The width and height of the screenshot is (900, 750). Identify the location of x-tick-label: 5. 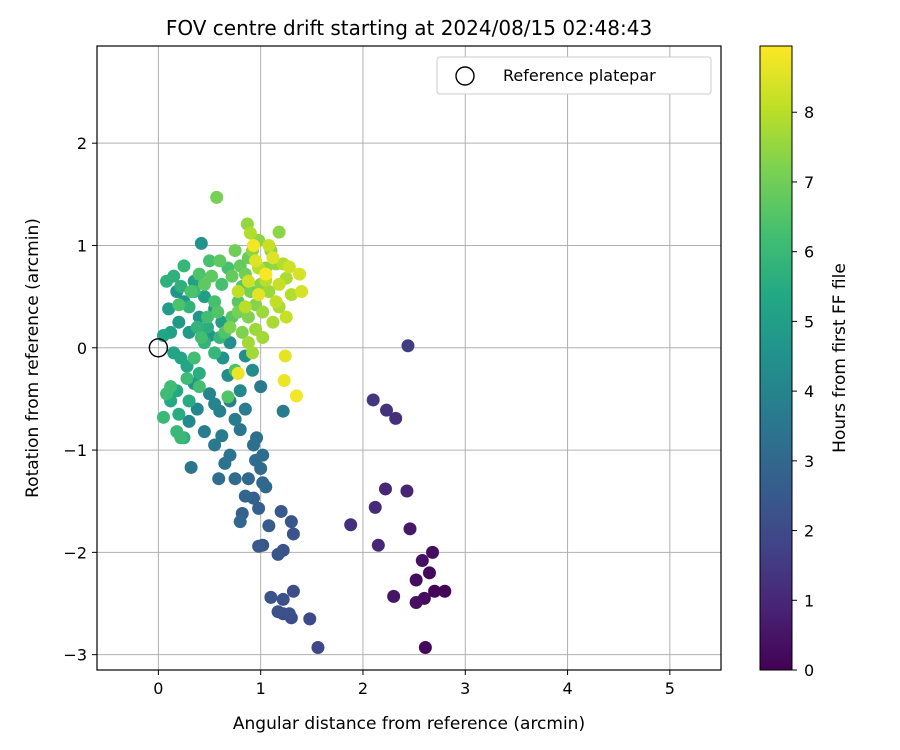
(670, 688).